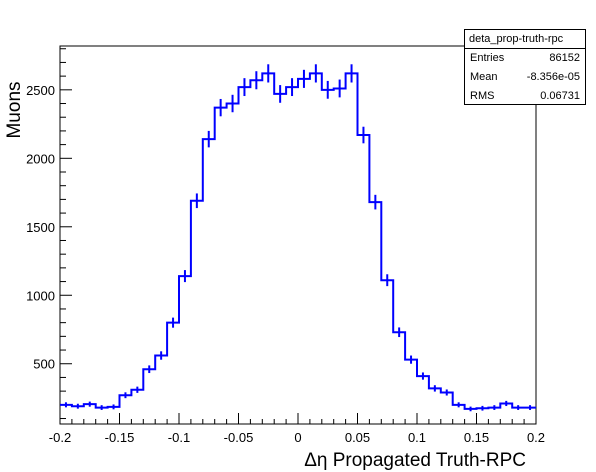 This screenshot has width=596, height=472. I want to click on x-tick-label: -0.2, so click(60, 437).